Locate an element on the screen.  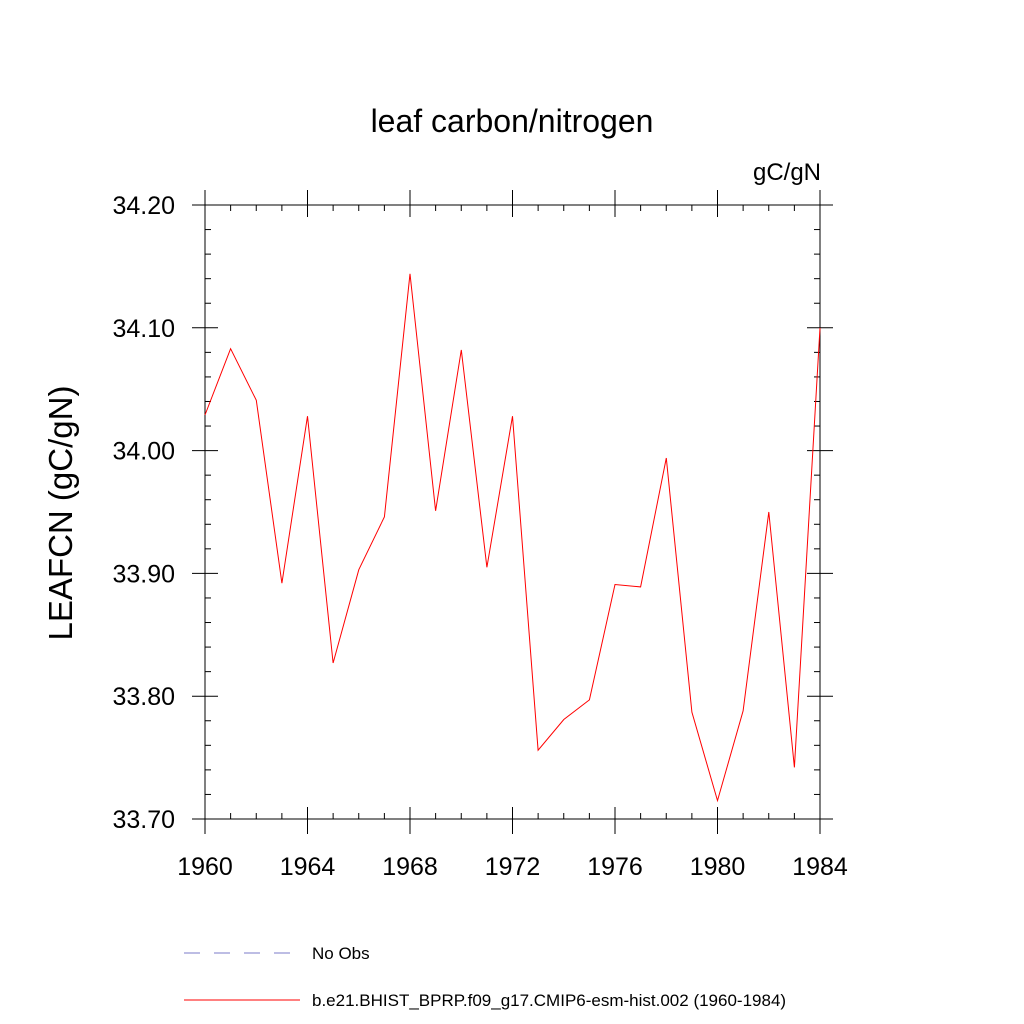
x-tick-label: 1964 is located at coordinates (308, 867).